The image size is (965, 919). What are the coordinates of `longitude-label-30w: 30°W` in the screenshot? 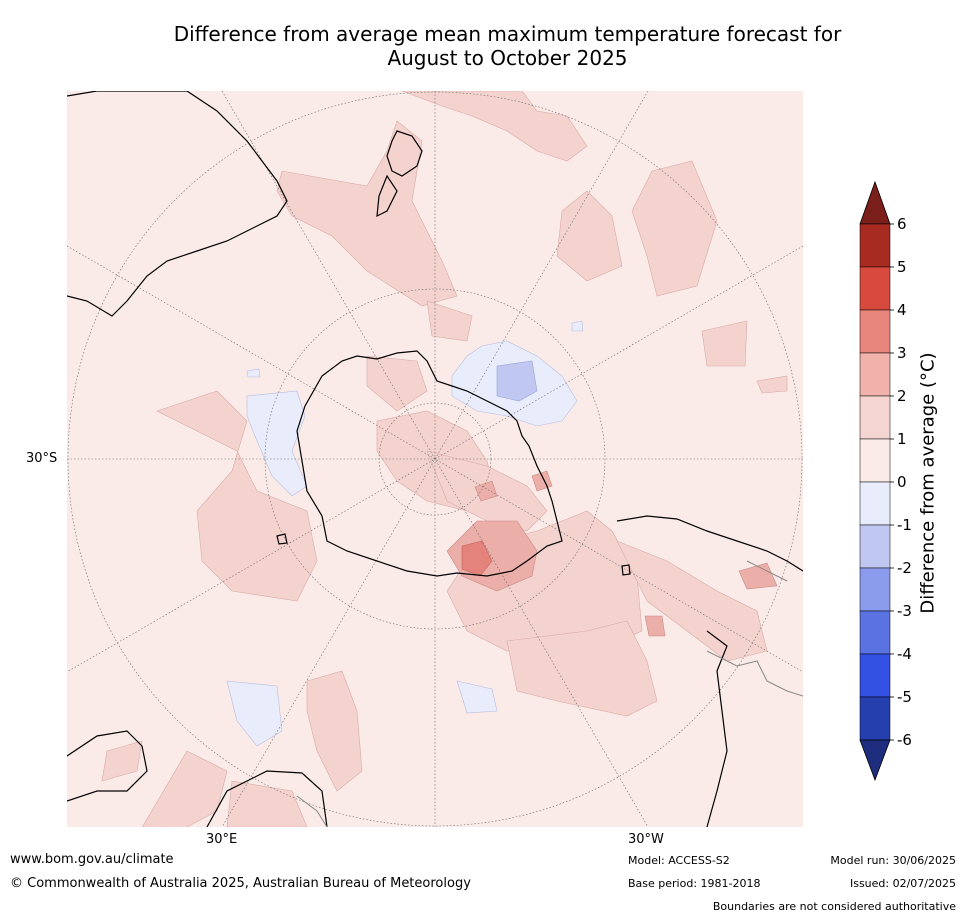 It's located at (646, 839).